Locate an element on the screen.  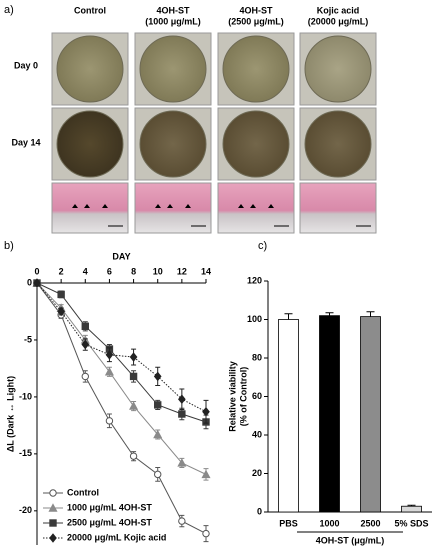
x-tick-label: 4 is located at coordinates (85, 271).